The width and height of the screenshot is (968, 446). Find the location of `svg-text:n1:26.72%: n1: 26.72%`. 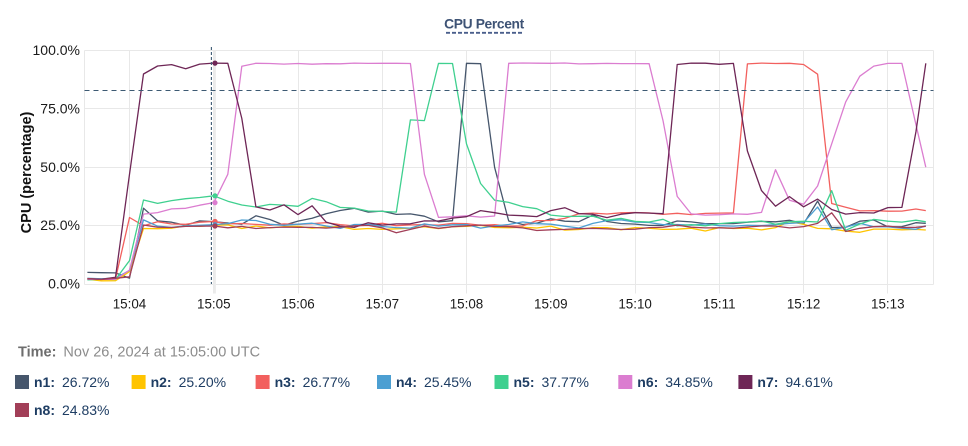

svg-text:n1:26.72%: n1: 26.72% is located at coordinates (71, 382).